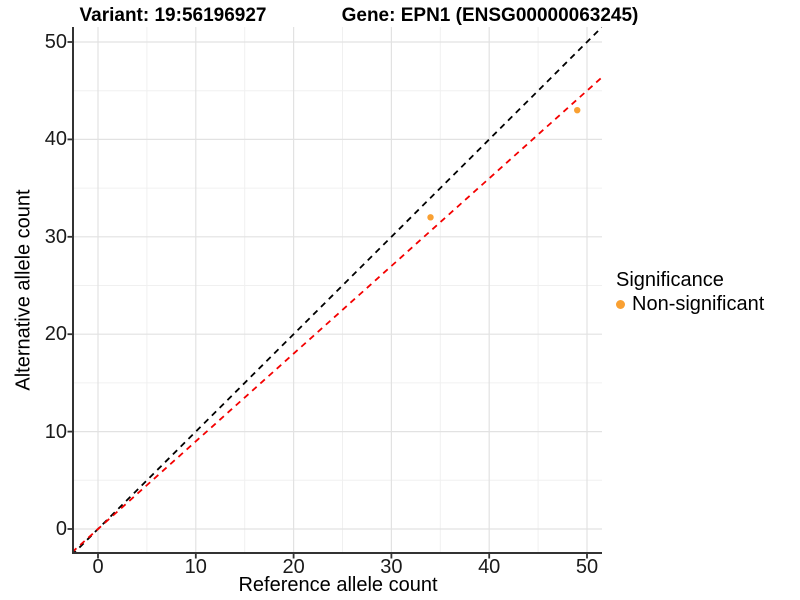 This screenshot has height=600, width=800. Describe the element at coordinates (55, 334) in the screenshot. I see `y-tick-label: 20` at that location.